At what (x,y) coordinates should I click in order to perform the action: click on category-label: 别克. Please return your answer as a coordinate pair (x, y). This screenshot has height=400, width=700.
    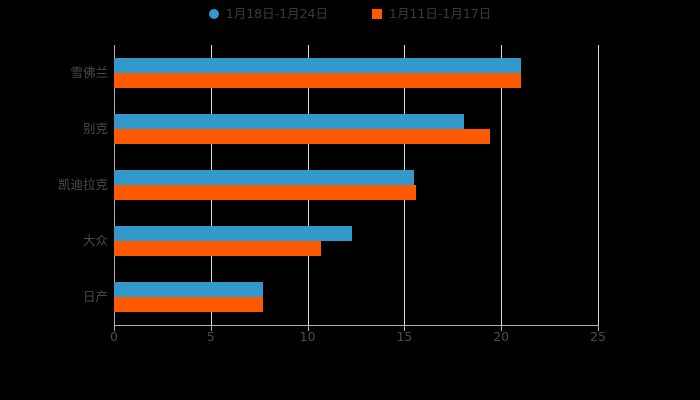
    Looking at the image, I should click on (95, 128).